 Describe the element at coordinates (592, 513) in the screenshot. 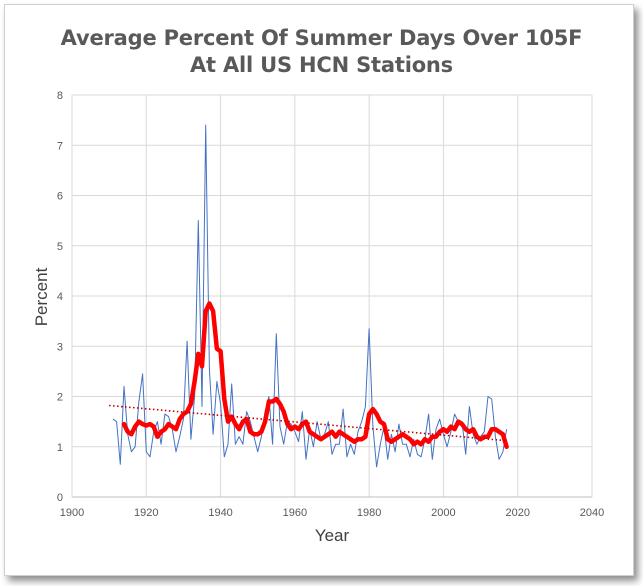

I see `x-tick-label: 2040` at that location.